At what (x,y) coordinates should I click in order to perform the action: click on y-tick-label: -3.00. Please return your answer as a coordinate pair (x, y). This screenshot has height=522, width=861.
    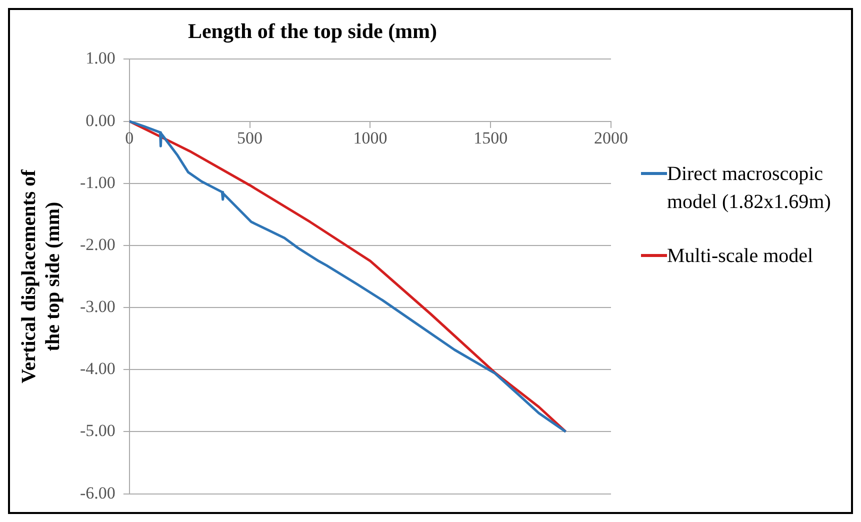
    Looking at the image, I should click on (98, 306).